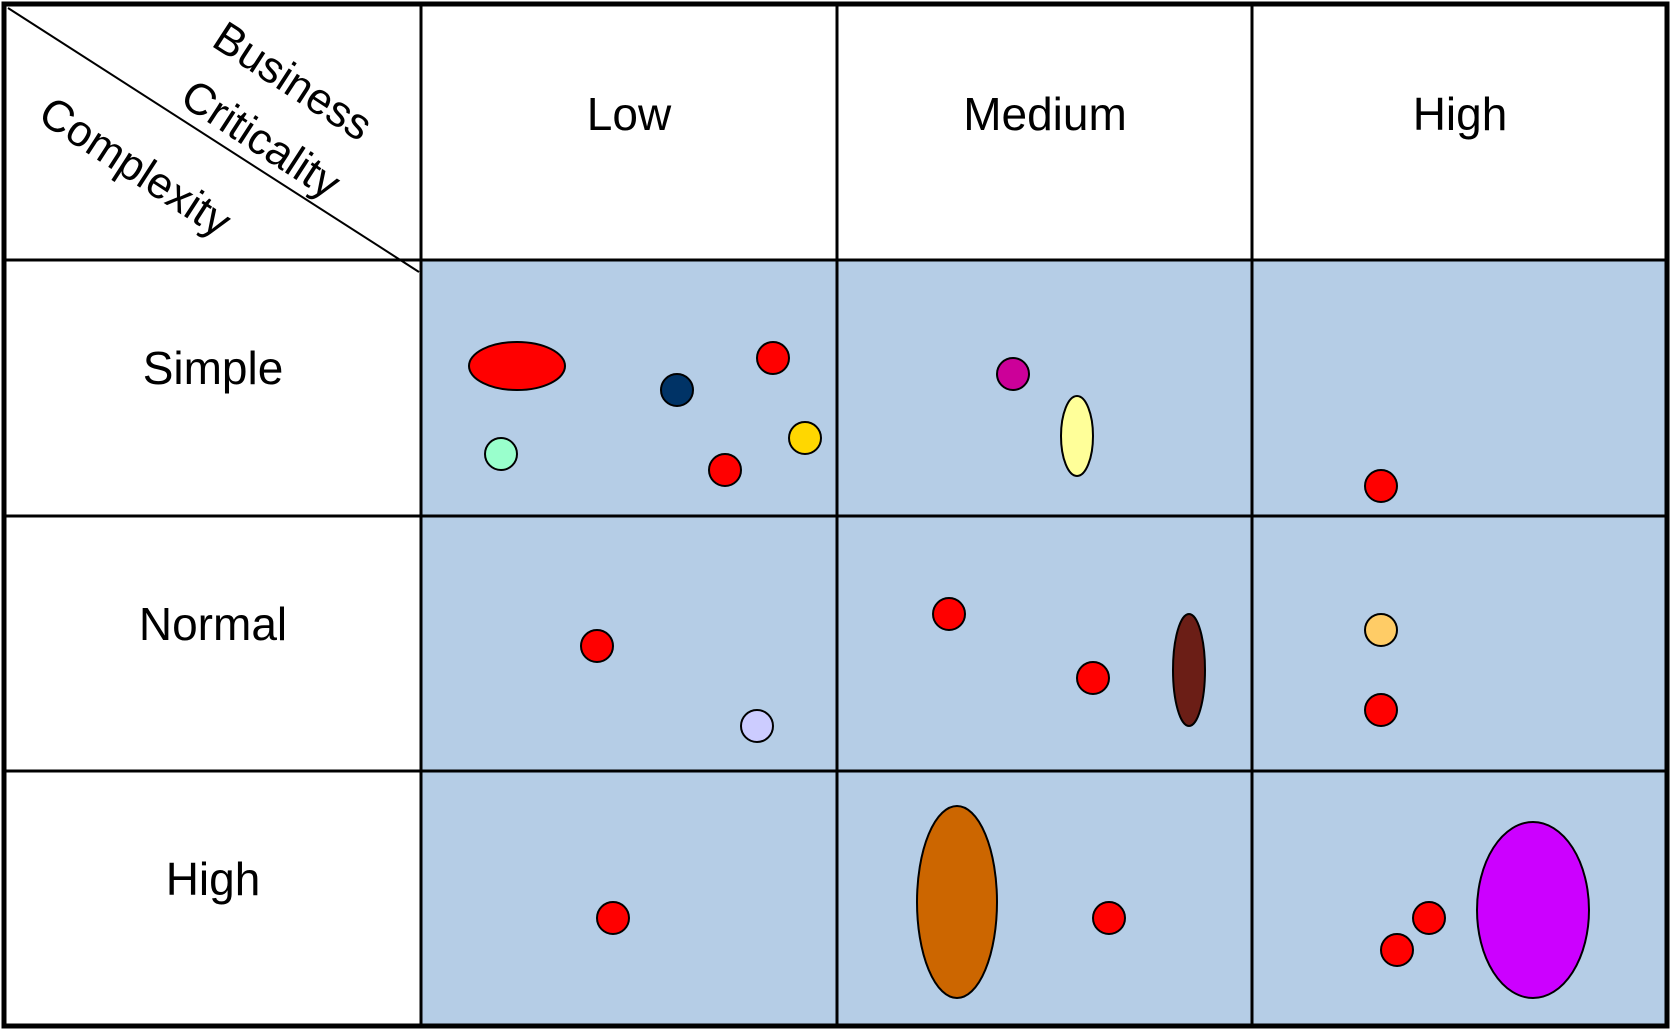  I want to click on row-header-normal: Normal, so click(213, 624).